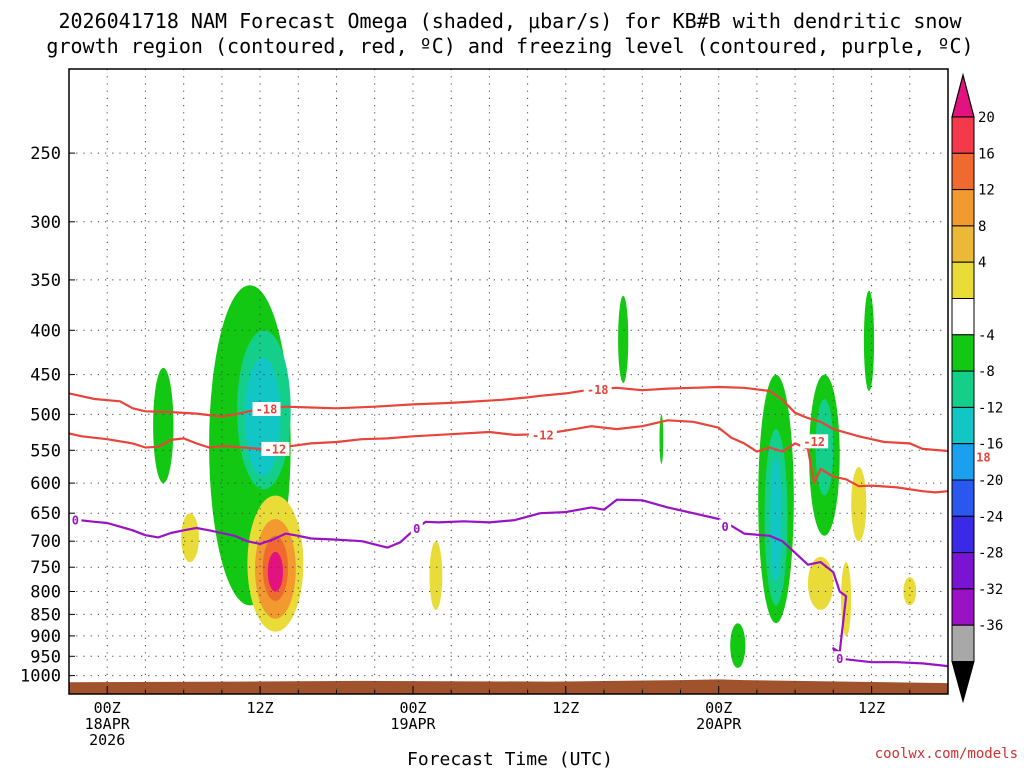  Describe the element at coordinates (40, 677) in the screenshot. I see `y-tick-label-1000: 1000` at that location.